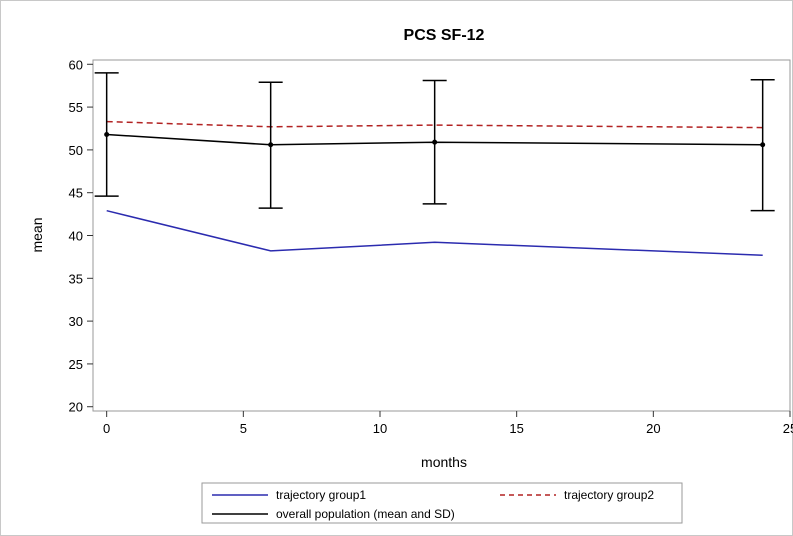 This screenshot has height=536, width=793. I want to click on y-tick-label: 25, so click(76, 364).